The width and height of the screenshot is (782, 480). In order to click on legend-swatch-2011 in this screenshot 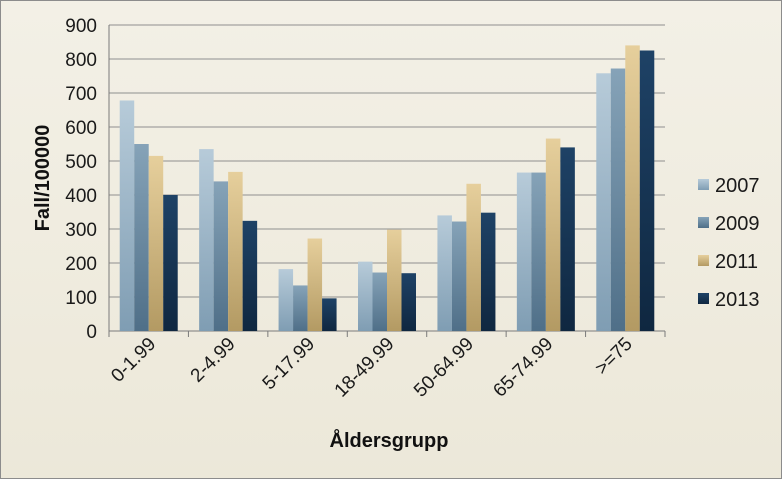, I will do `click(703, 260)`.